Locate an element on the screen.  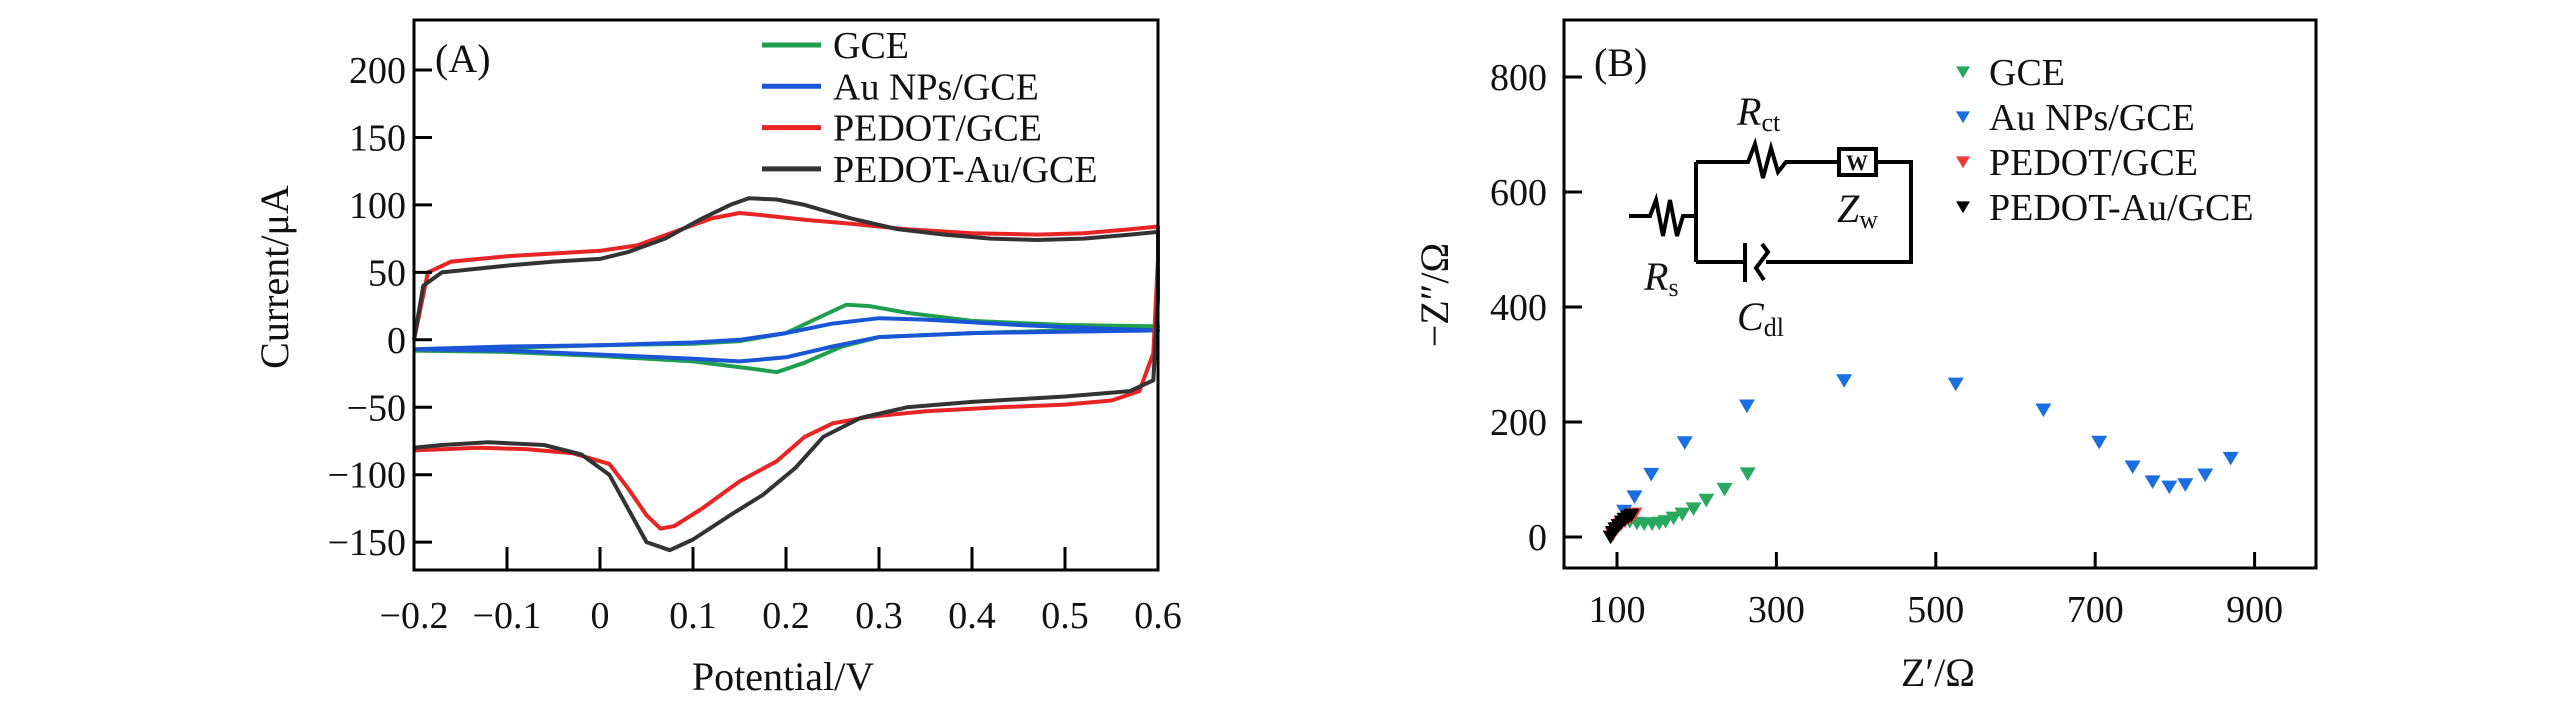
y-tick-label-b: 400 is located at coordinates (1518, 308).